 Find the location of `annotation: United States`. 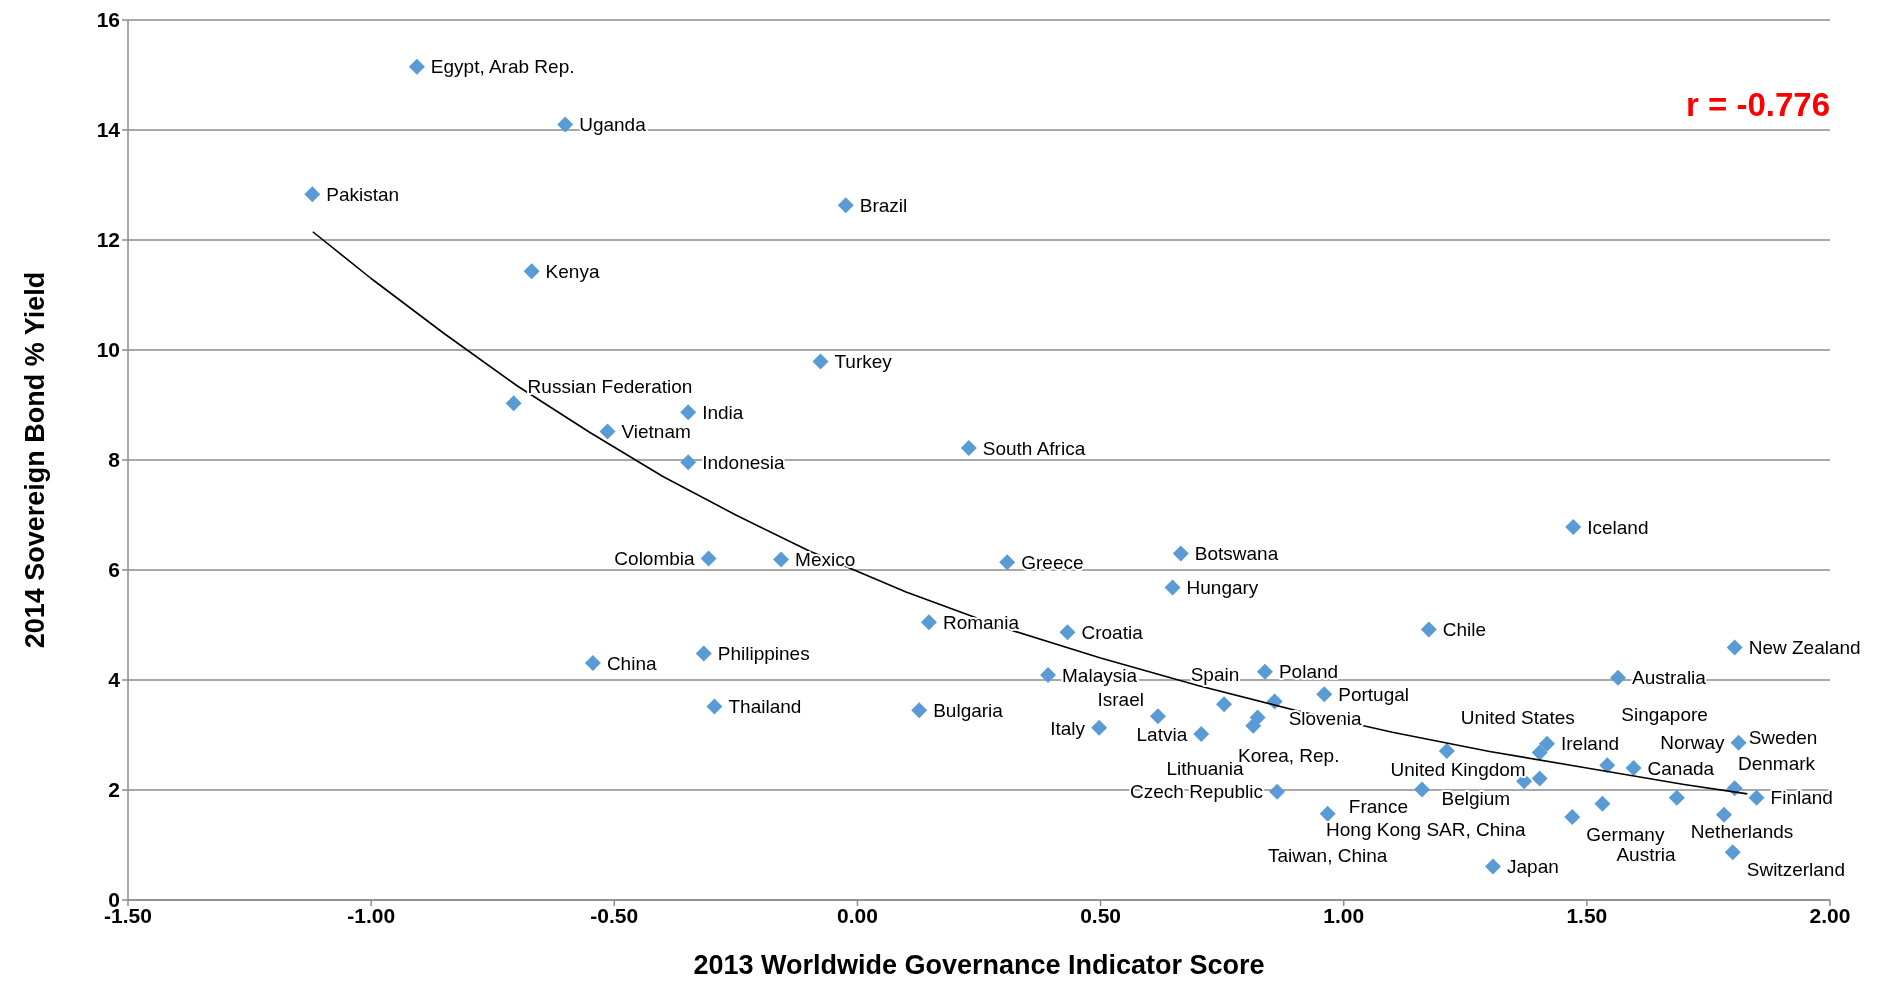

annotation: United States is located at coordinates (1517, 717).